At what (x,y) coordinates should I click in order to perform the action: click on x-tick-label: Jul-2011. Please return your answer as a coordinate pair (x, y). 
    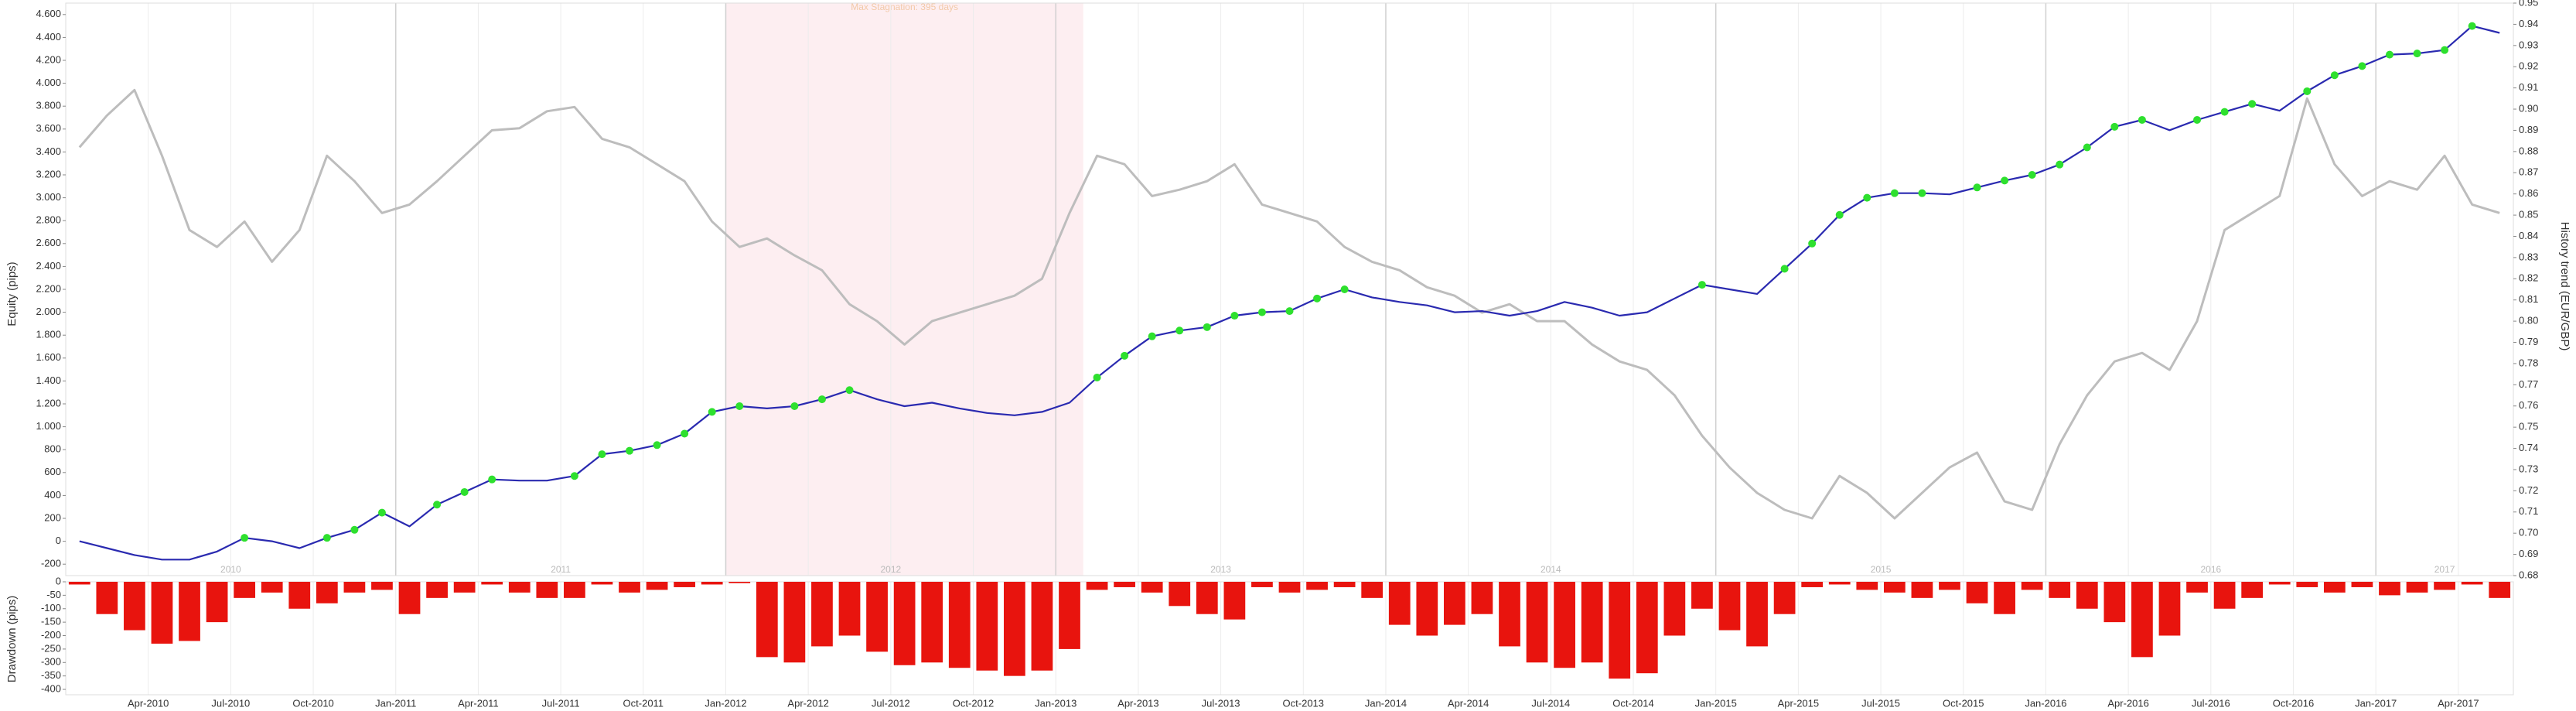
    Looking at the image, I should click on (561, 703).